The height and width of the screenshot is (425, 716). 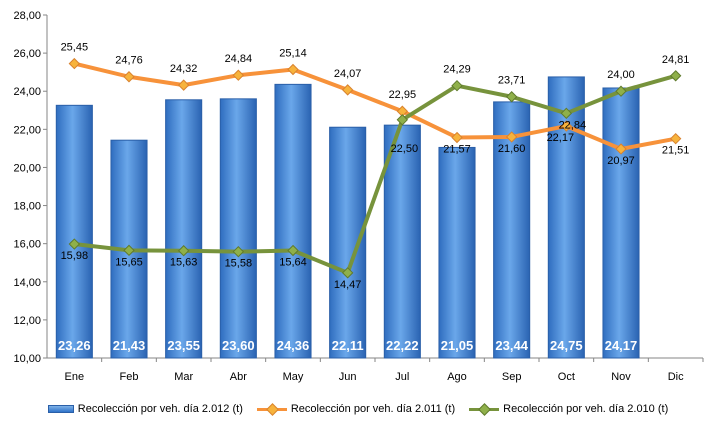 What do you see at coordinates (293, 263) in the screenshot?
I see `point-value-label: 15,64` at bounding box center [293, 263].